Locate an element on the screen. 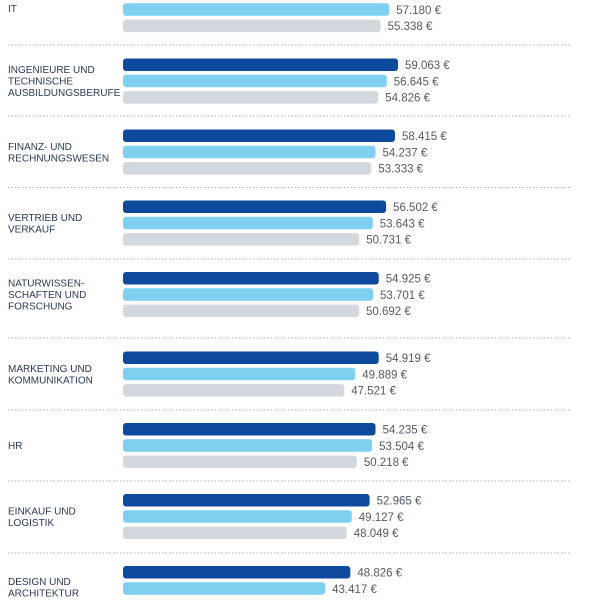 The image size is (600, 600). value-label-5-2: 47.521 € is located at coordinates (373, 392).